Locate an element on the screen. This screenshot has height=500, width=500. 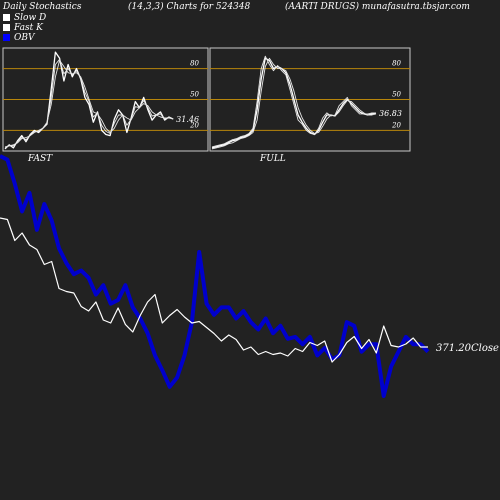
fast-last-value: 31.46 is located at coordinates (187, 119).